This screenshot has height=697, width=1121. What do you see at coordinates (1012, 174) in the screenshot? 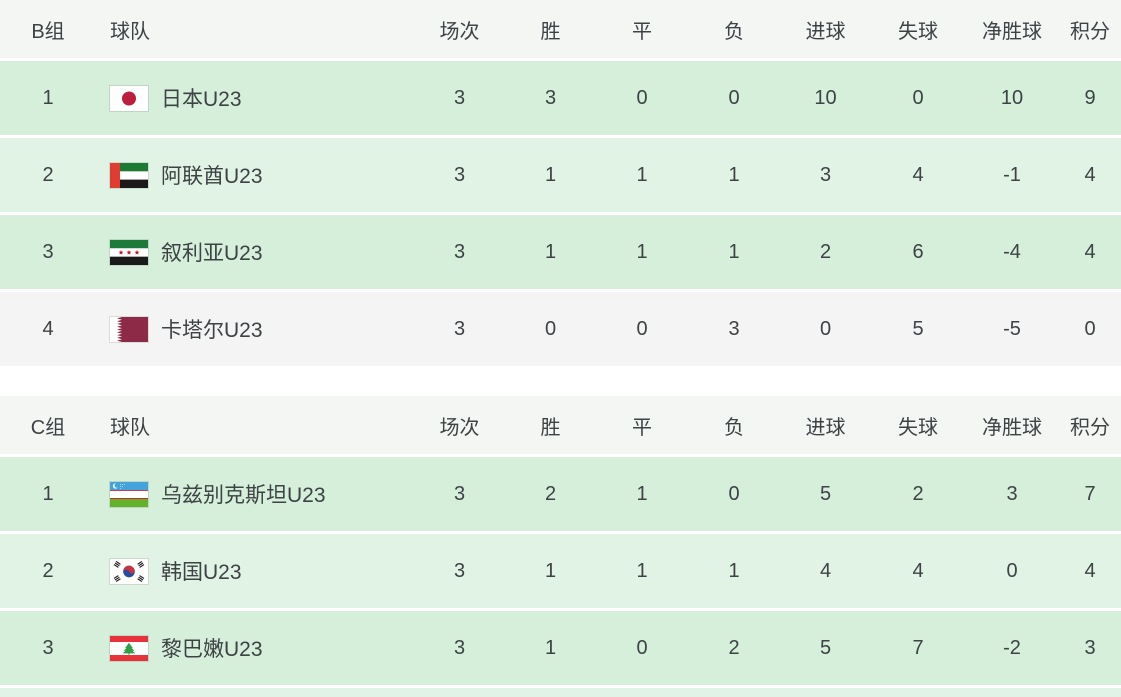
I see `goal-diff: -1` at bounding box center [1012, 174].